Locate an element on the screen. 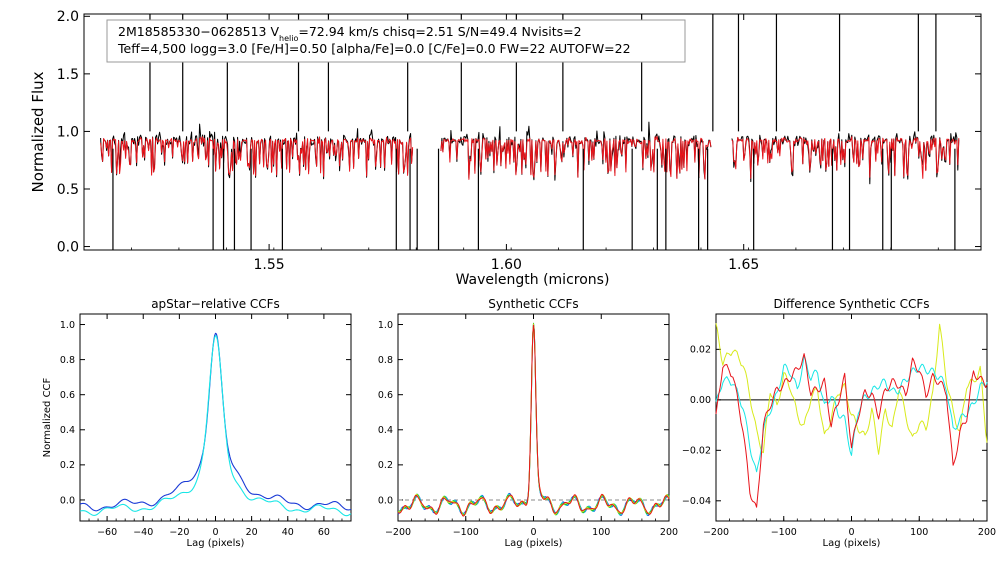 This screenshot has height=576, width=1008. y-tick-label: 1.5 is located at coordinates (68, 75).